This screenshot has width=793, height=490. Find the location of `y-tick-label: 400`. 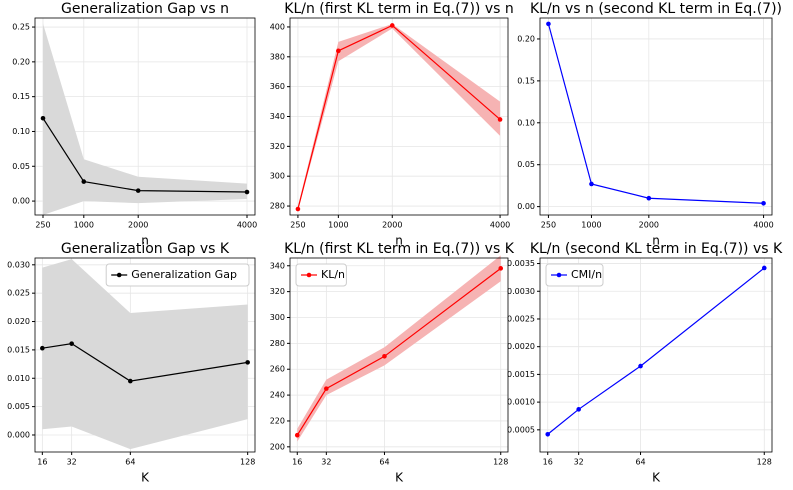

y-tick-label: 400 is located at coordinates (277, 26).